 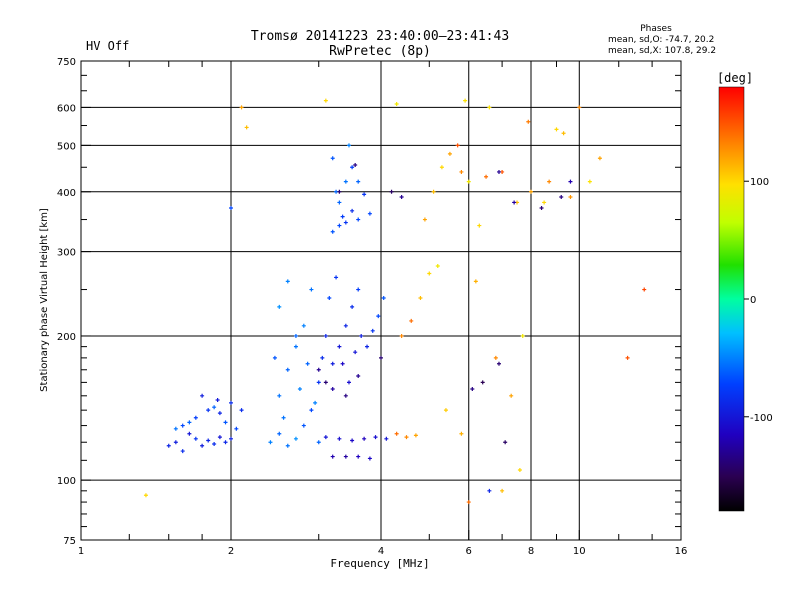 I want to click on colorbar-tick-label: -100, so click(x=761, y=418).